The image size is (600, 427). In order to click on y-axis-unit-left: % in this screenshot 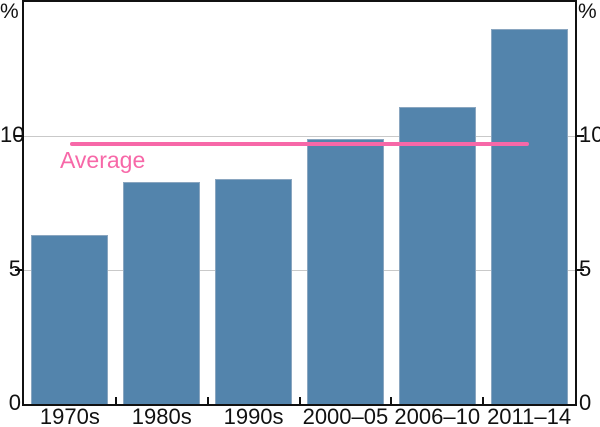, I will do `click(9, 11)`.